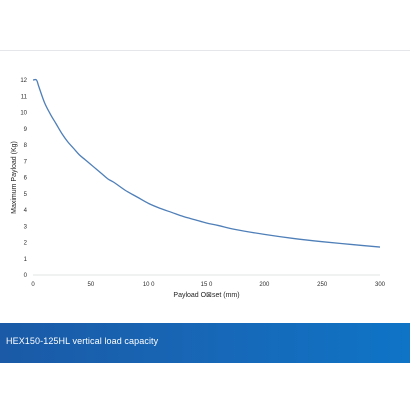 This screenshot has width=410, height=410. What do you see at coordinates (322, 285) in the screenshot?
I see `x-tick-label: 250` at bounding box center [322, 285].